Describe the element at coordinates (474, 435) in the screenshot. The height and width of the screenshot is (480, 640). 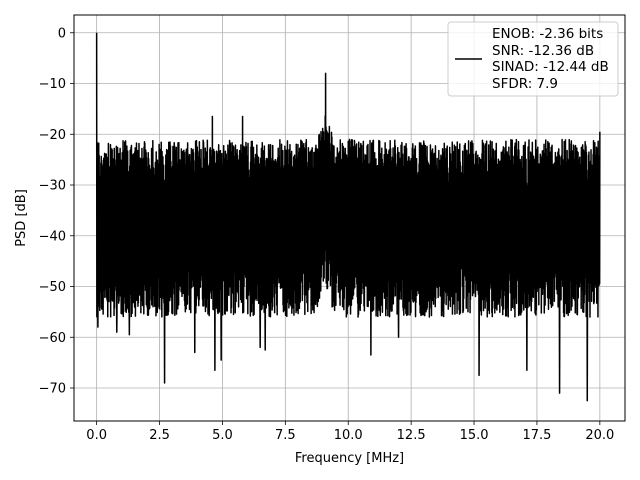
I see `x-tick-label: 15.0` at that location.